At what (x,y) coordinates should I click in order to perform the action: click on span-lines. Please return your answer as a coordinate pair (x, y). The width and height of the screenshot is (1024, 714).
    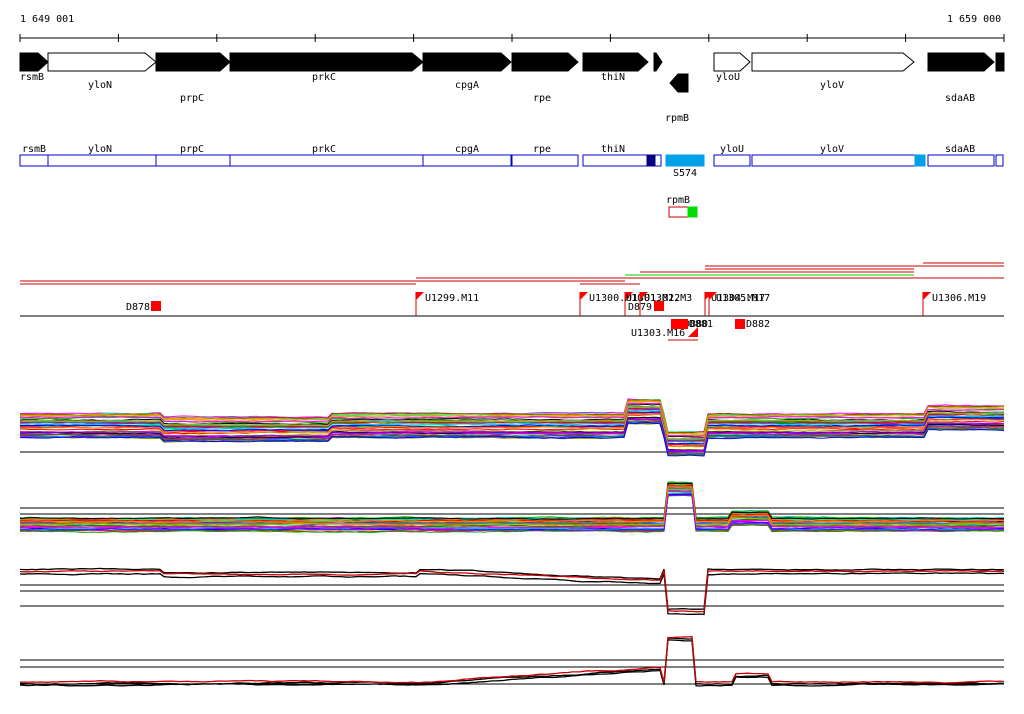
    Looking at the image, I should click on (512, 273).